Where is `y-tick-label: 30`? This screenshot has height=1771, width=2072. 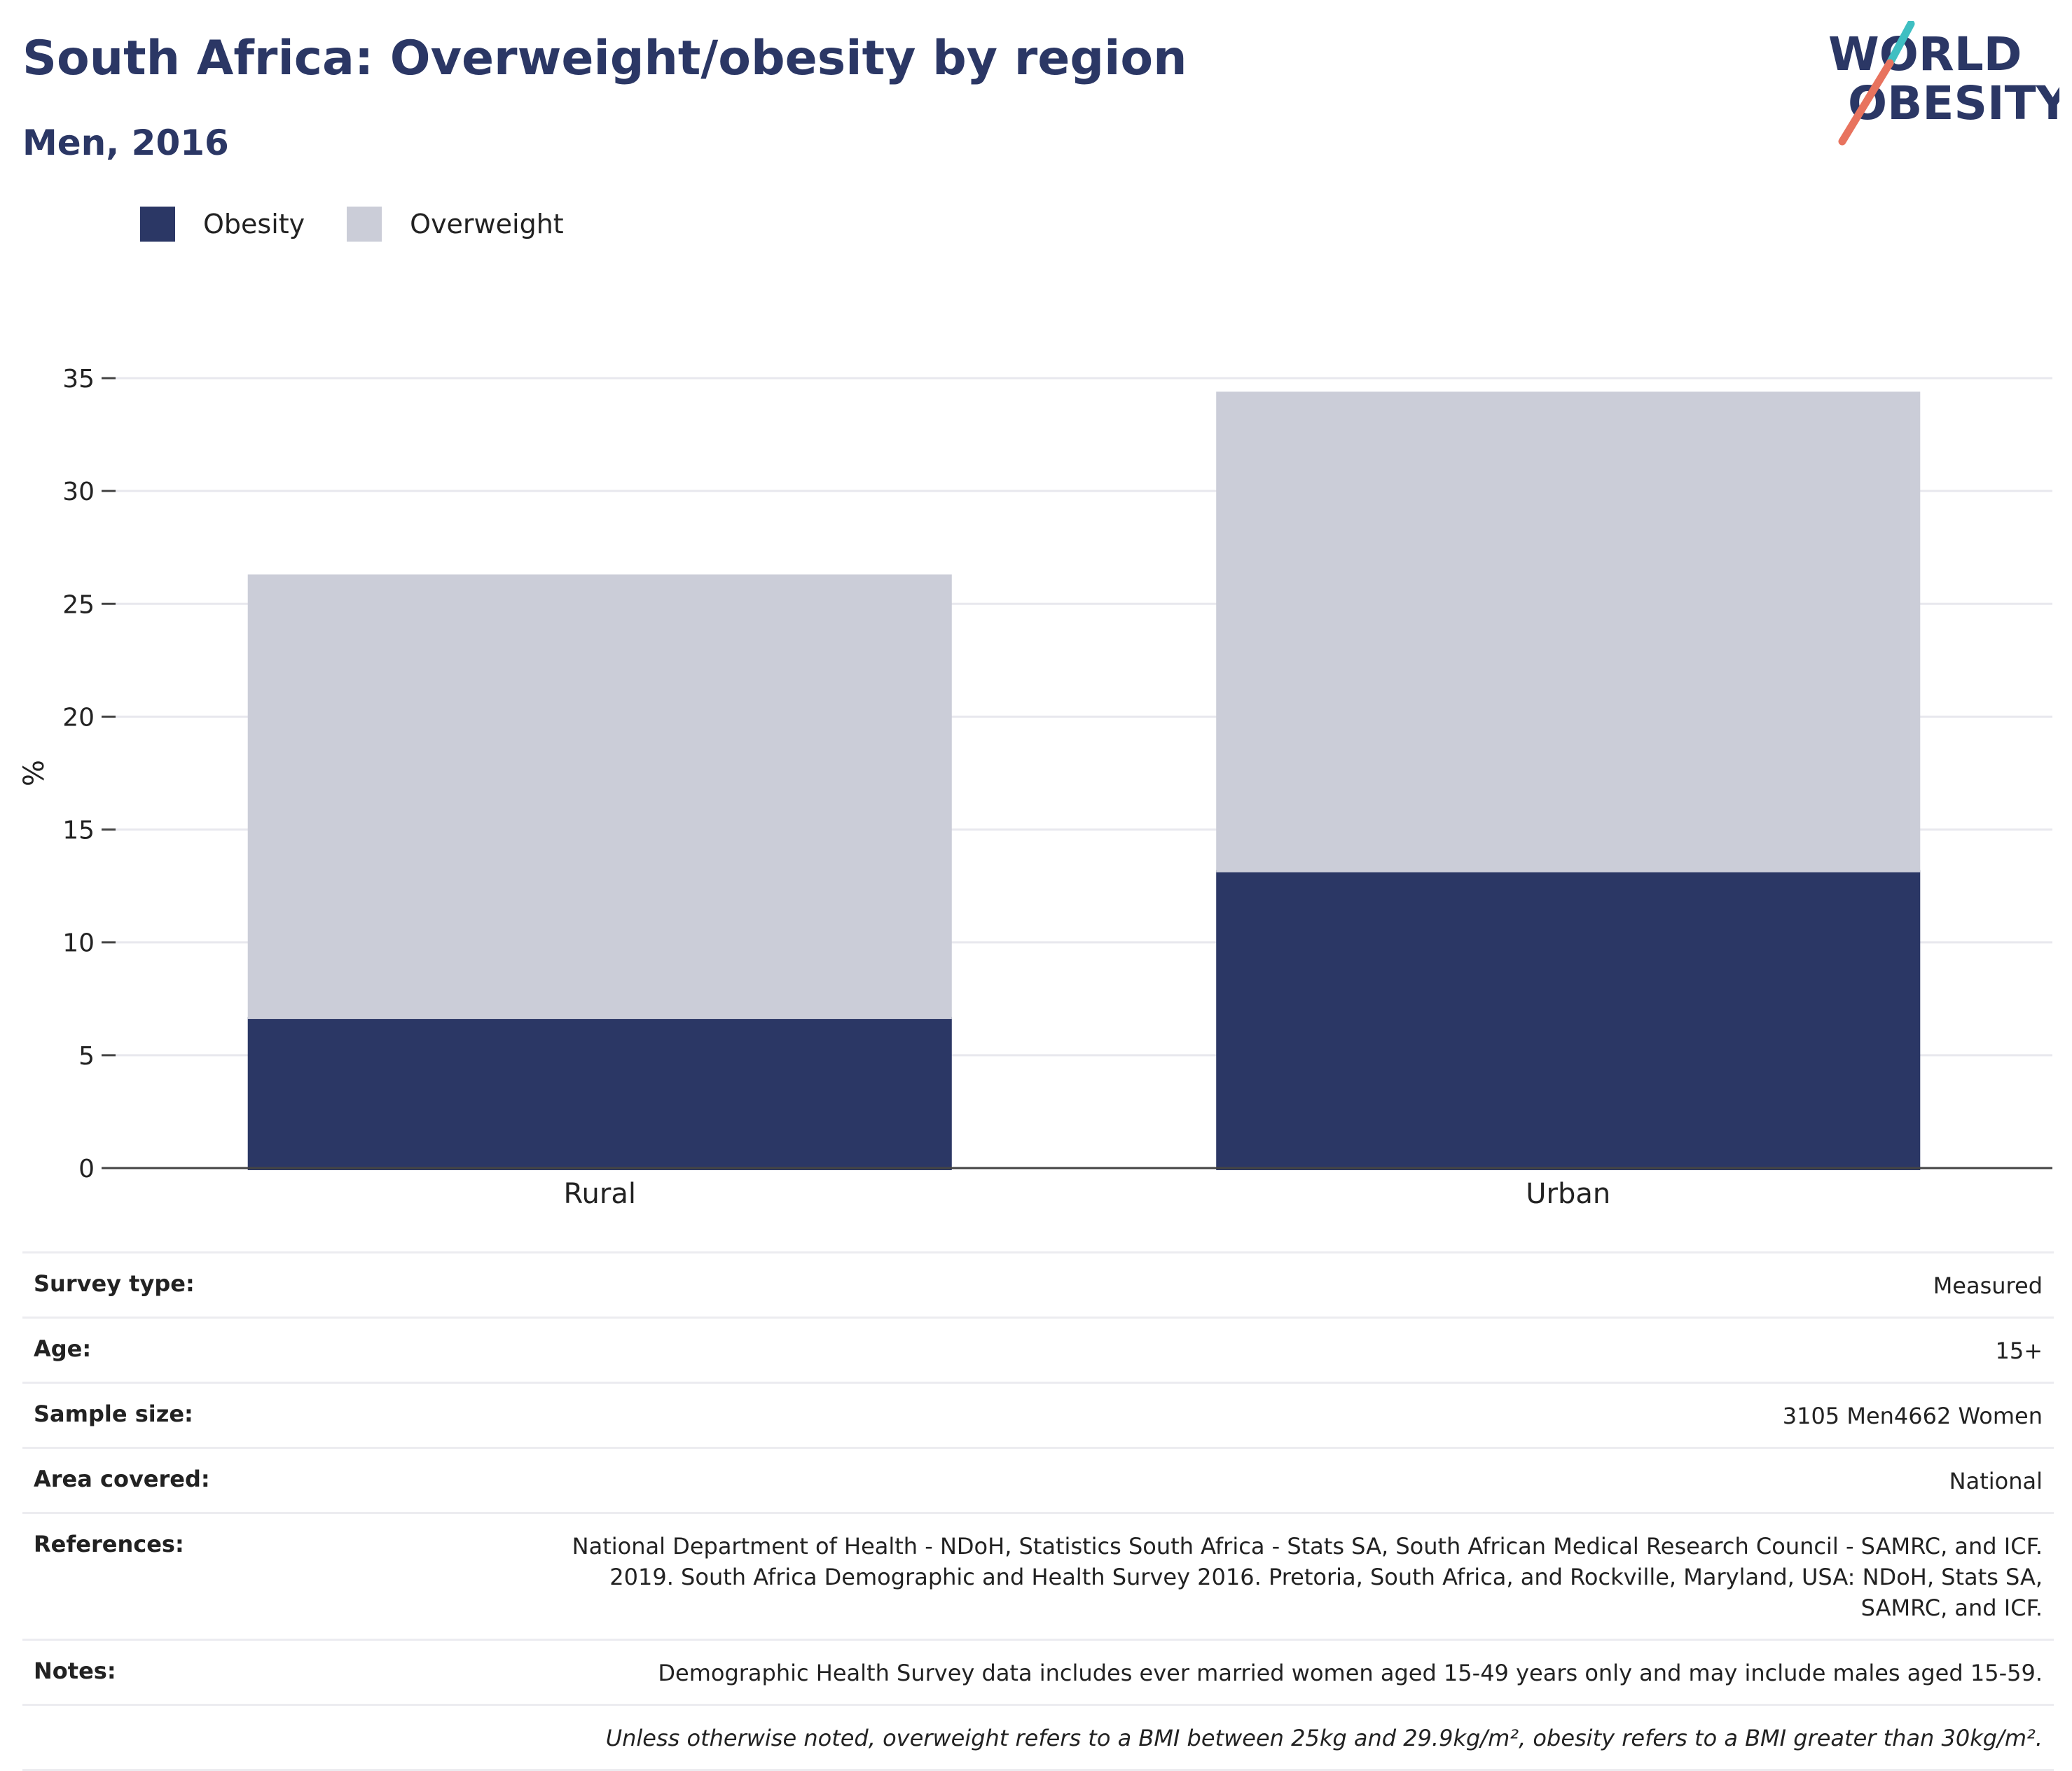
y-tick-label: 30 is located at coordinates (79, 492).